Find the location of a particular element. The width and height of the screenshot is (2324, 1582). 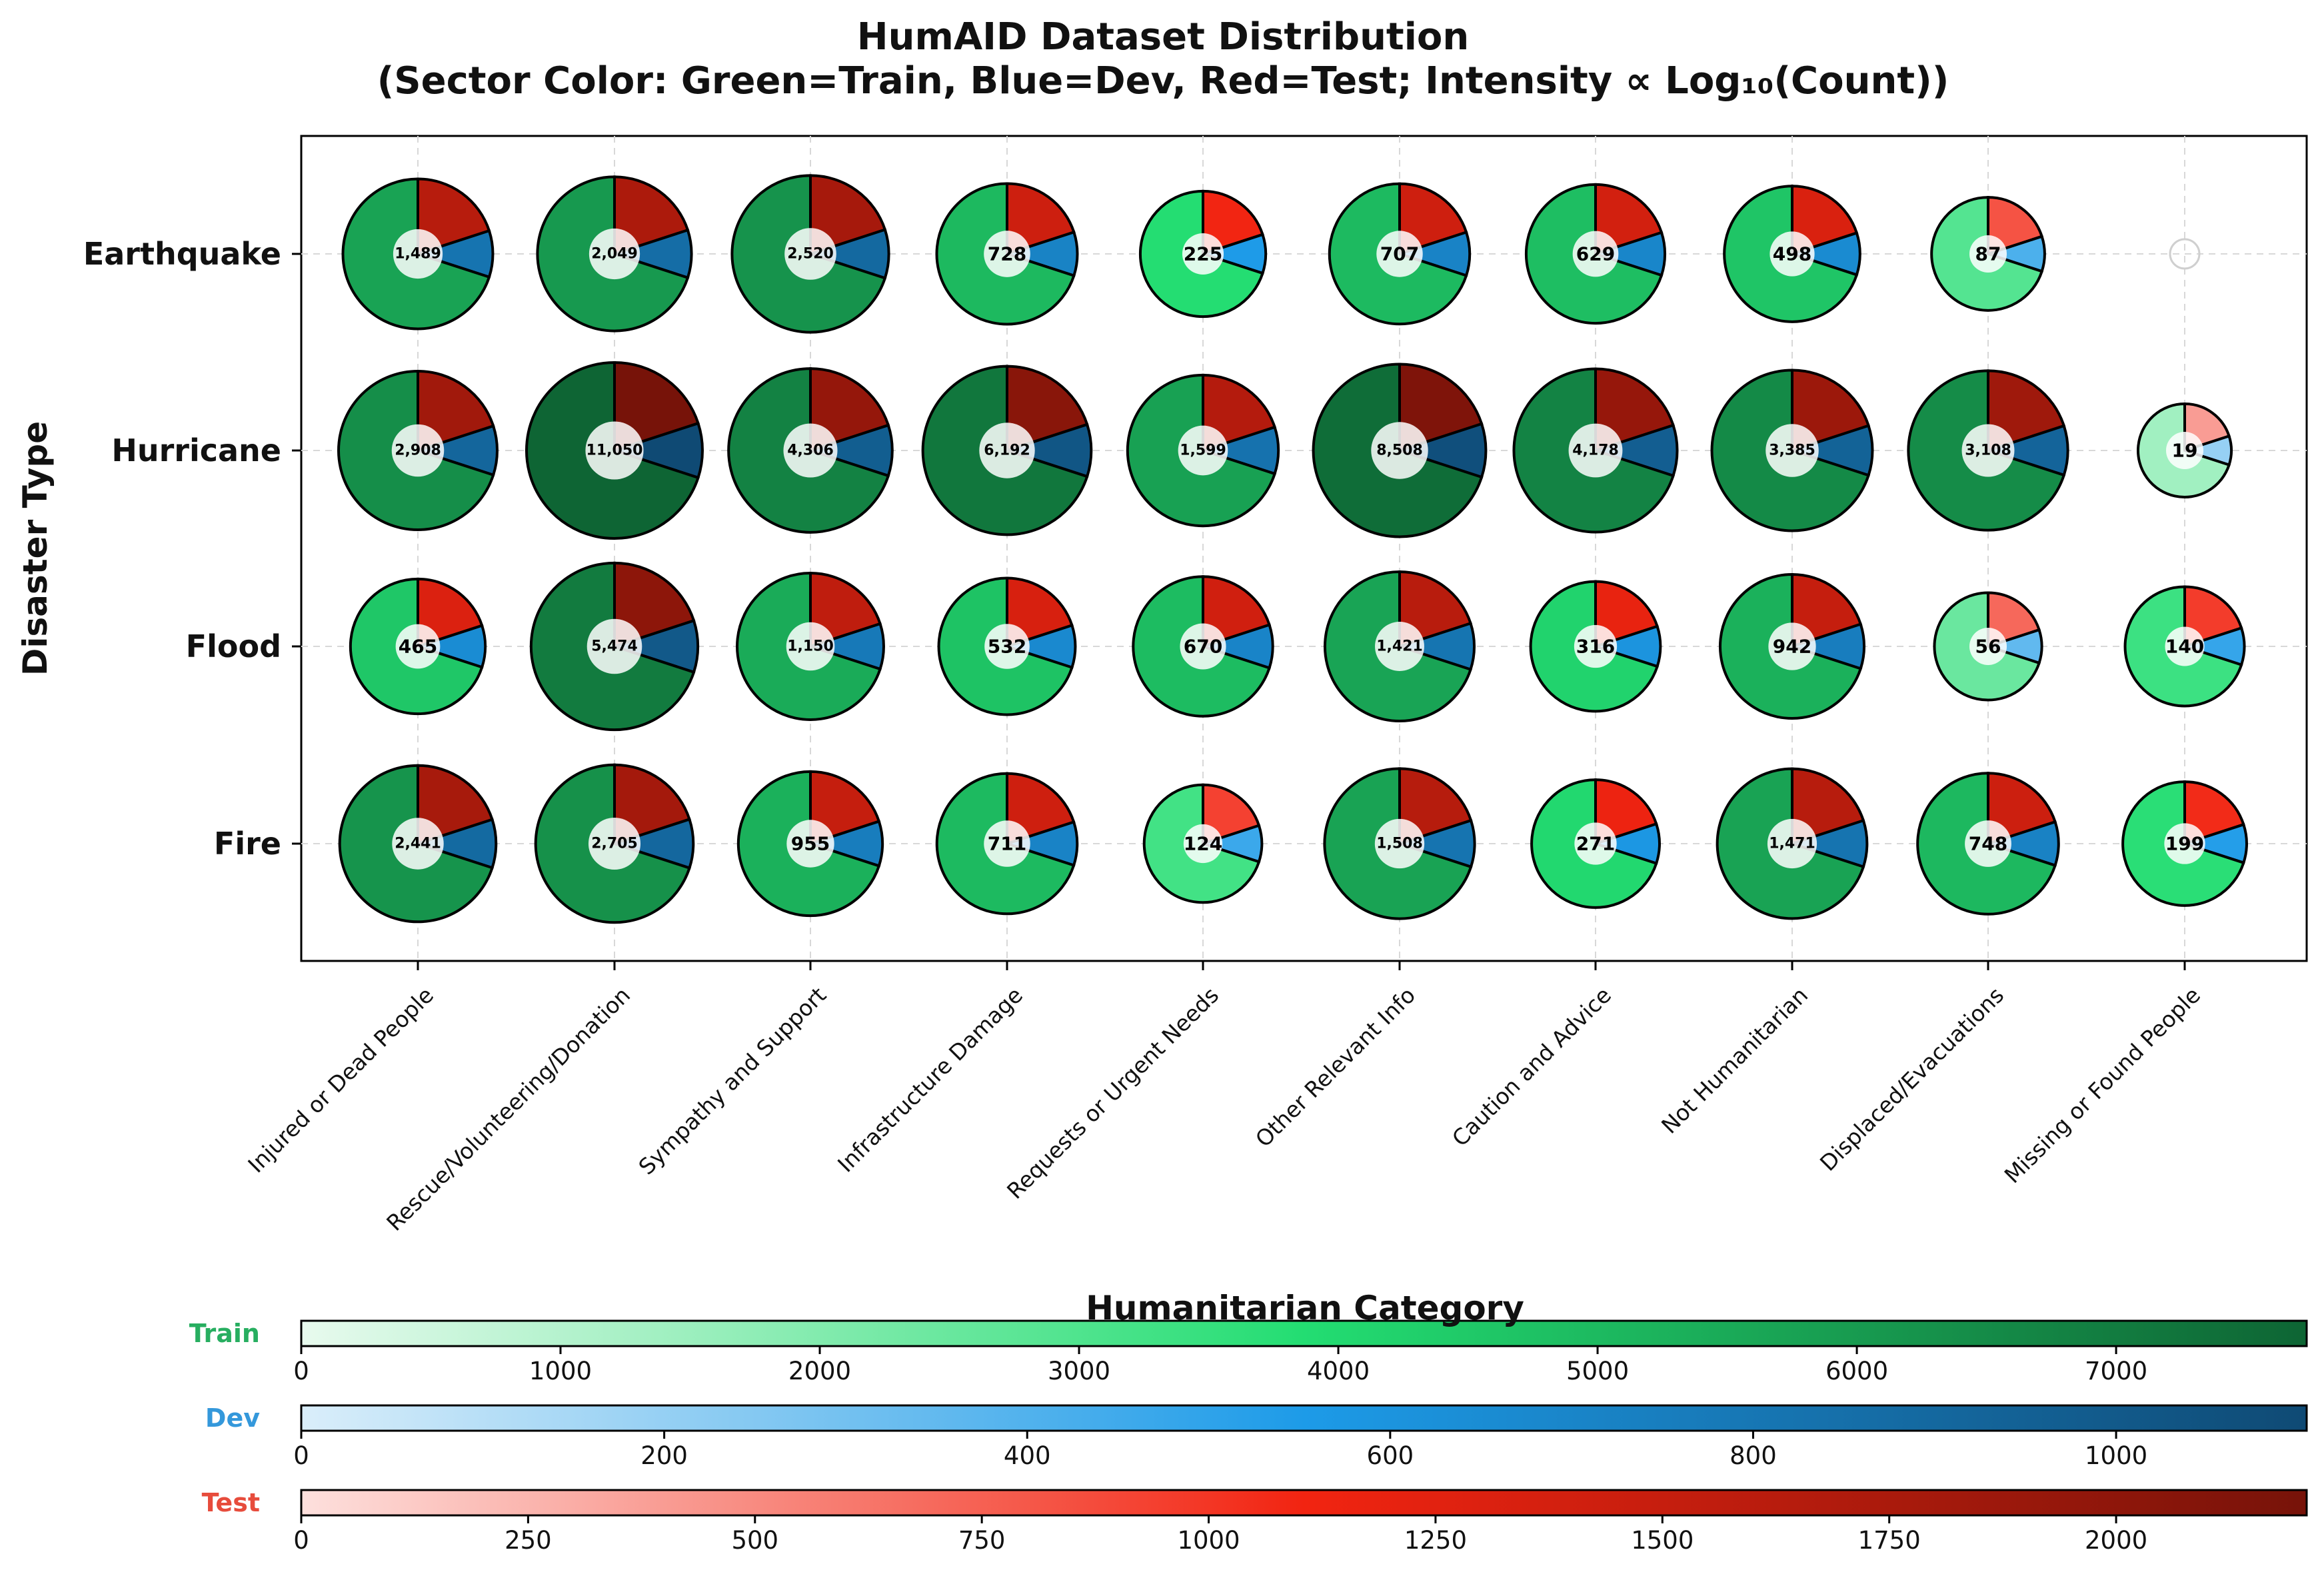

pie-count-label: 124 is located at coordinates (1203, 844).